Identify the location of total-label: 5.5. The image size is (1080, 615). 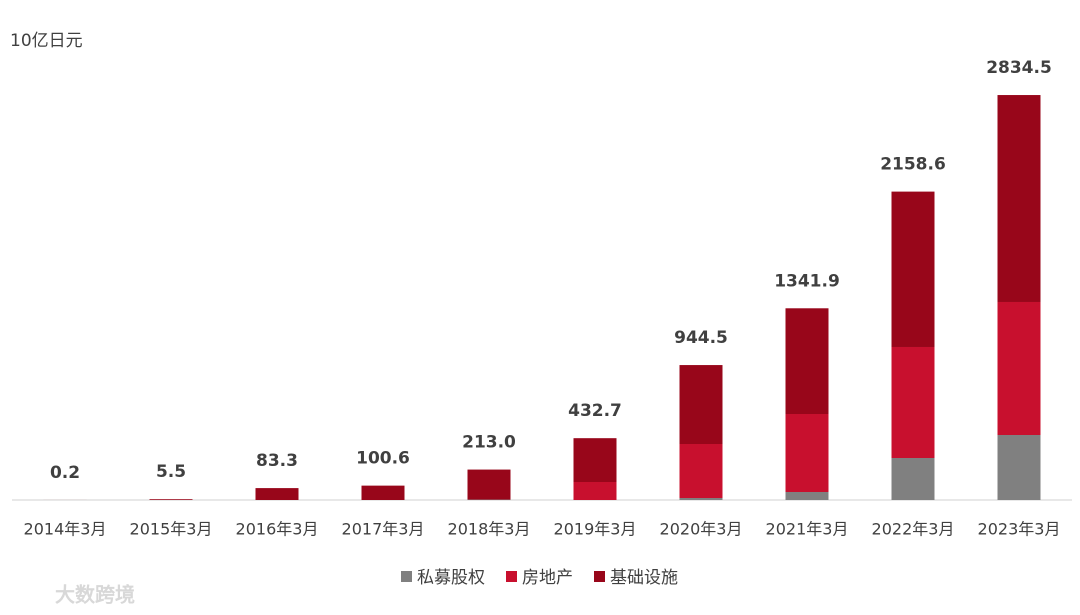
(171, 472).